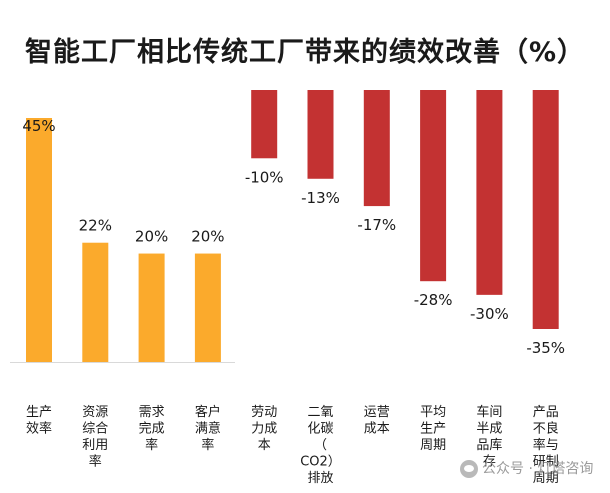 Image resolution: width=610 pixels, height=493 pixels. Describe the element at coordinates (546, 478) in the screenshot. I see `category-label-9-4: 周期` at that location.